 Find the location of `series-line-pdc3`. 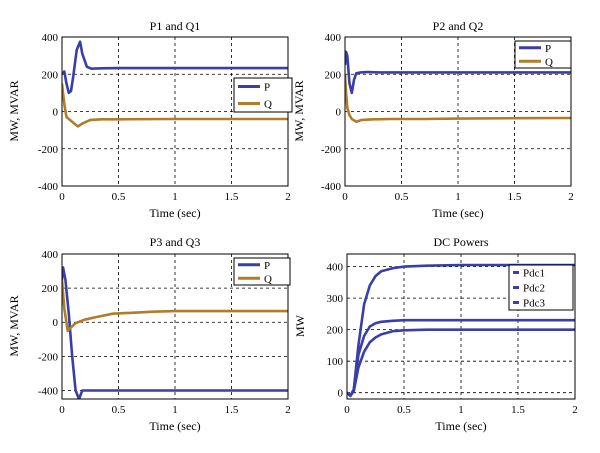

series-line-pdc3 is located at coordinates (461, 363).